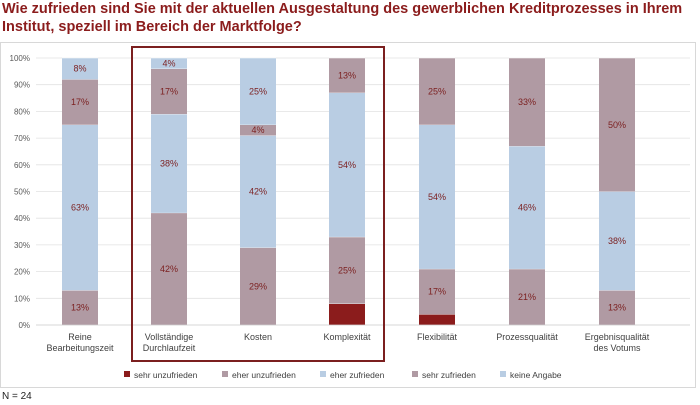  I want to click on legend-item: sehr zufrieden, so click(444, 375).